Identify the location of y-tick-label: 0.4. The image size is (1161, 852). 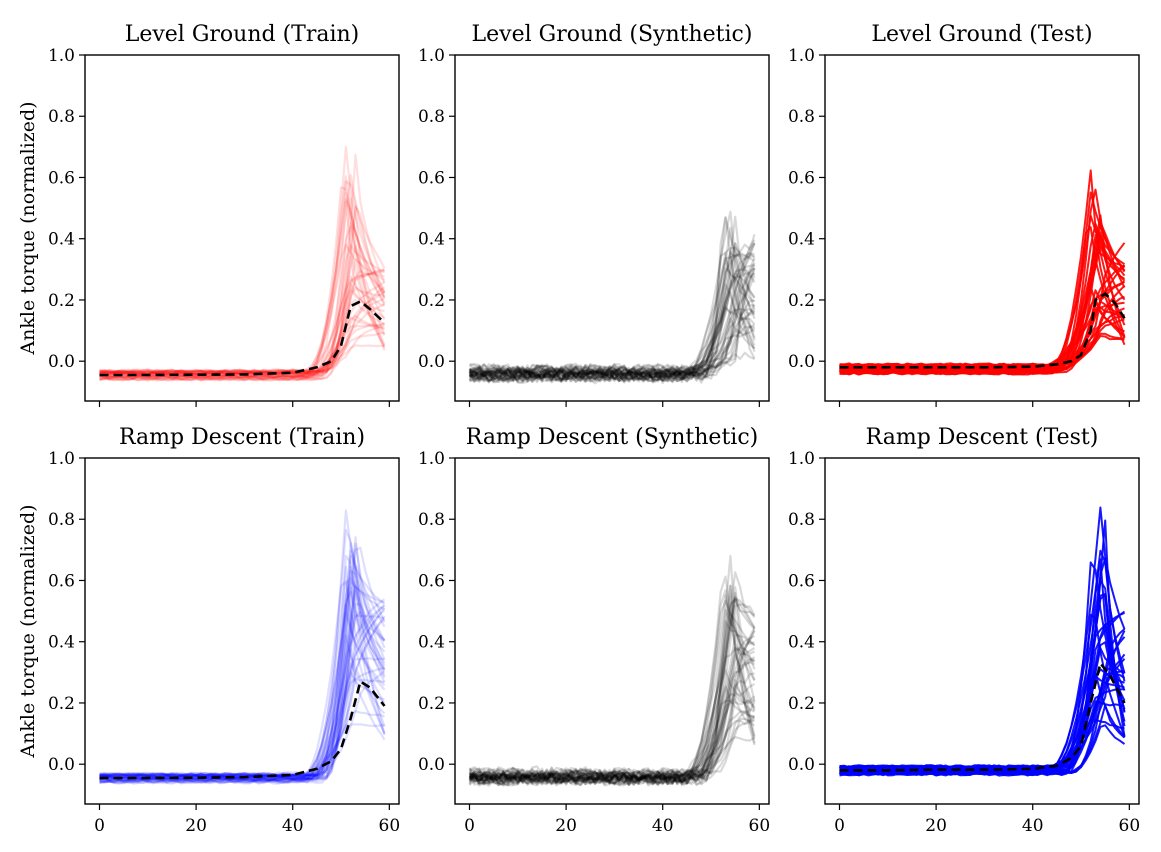
(801, 240).